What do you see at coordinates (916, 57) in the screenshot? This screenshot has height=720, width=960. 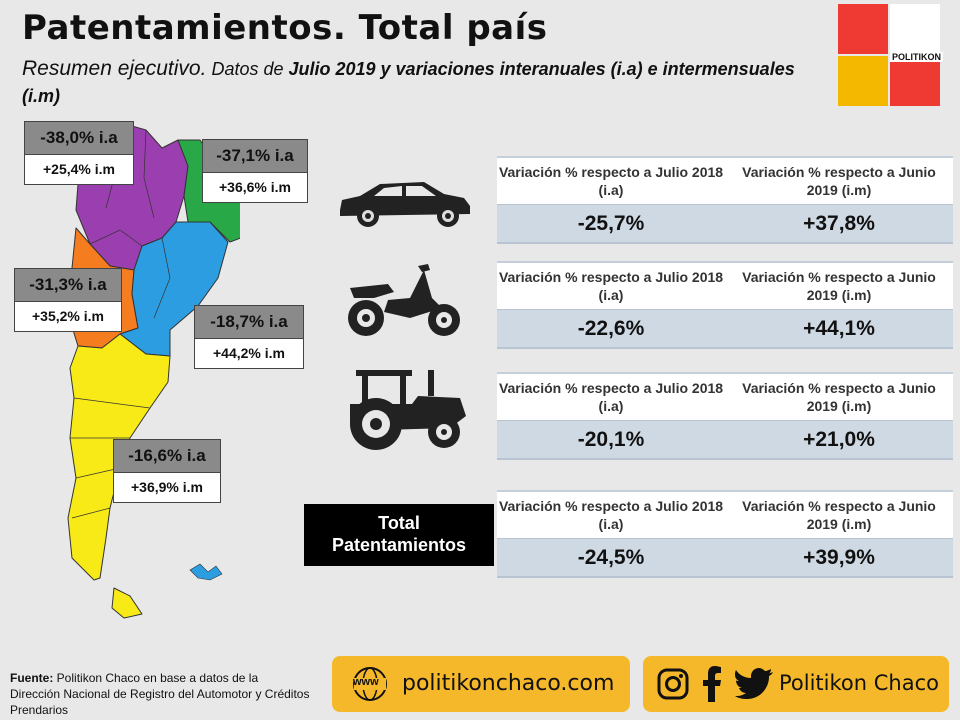 I see `logo-label: POLITIKON` at bounding box center [916, 57].